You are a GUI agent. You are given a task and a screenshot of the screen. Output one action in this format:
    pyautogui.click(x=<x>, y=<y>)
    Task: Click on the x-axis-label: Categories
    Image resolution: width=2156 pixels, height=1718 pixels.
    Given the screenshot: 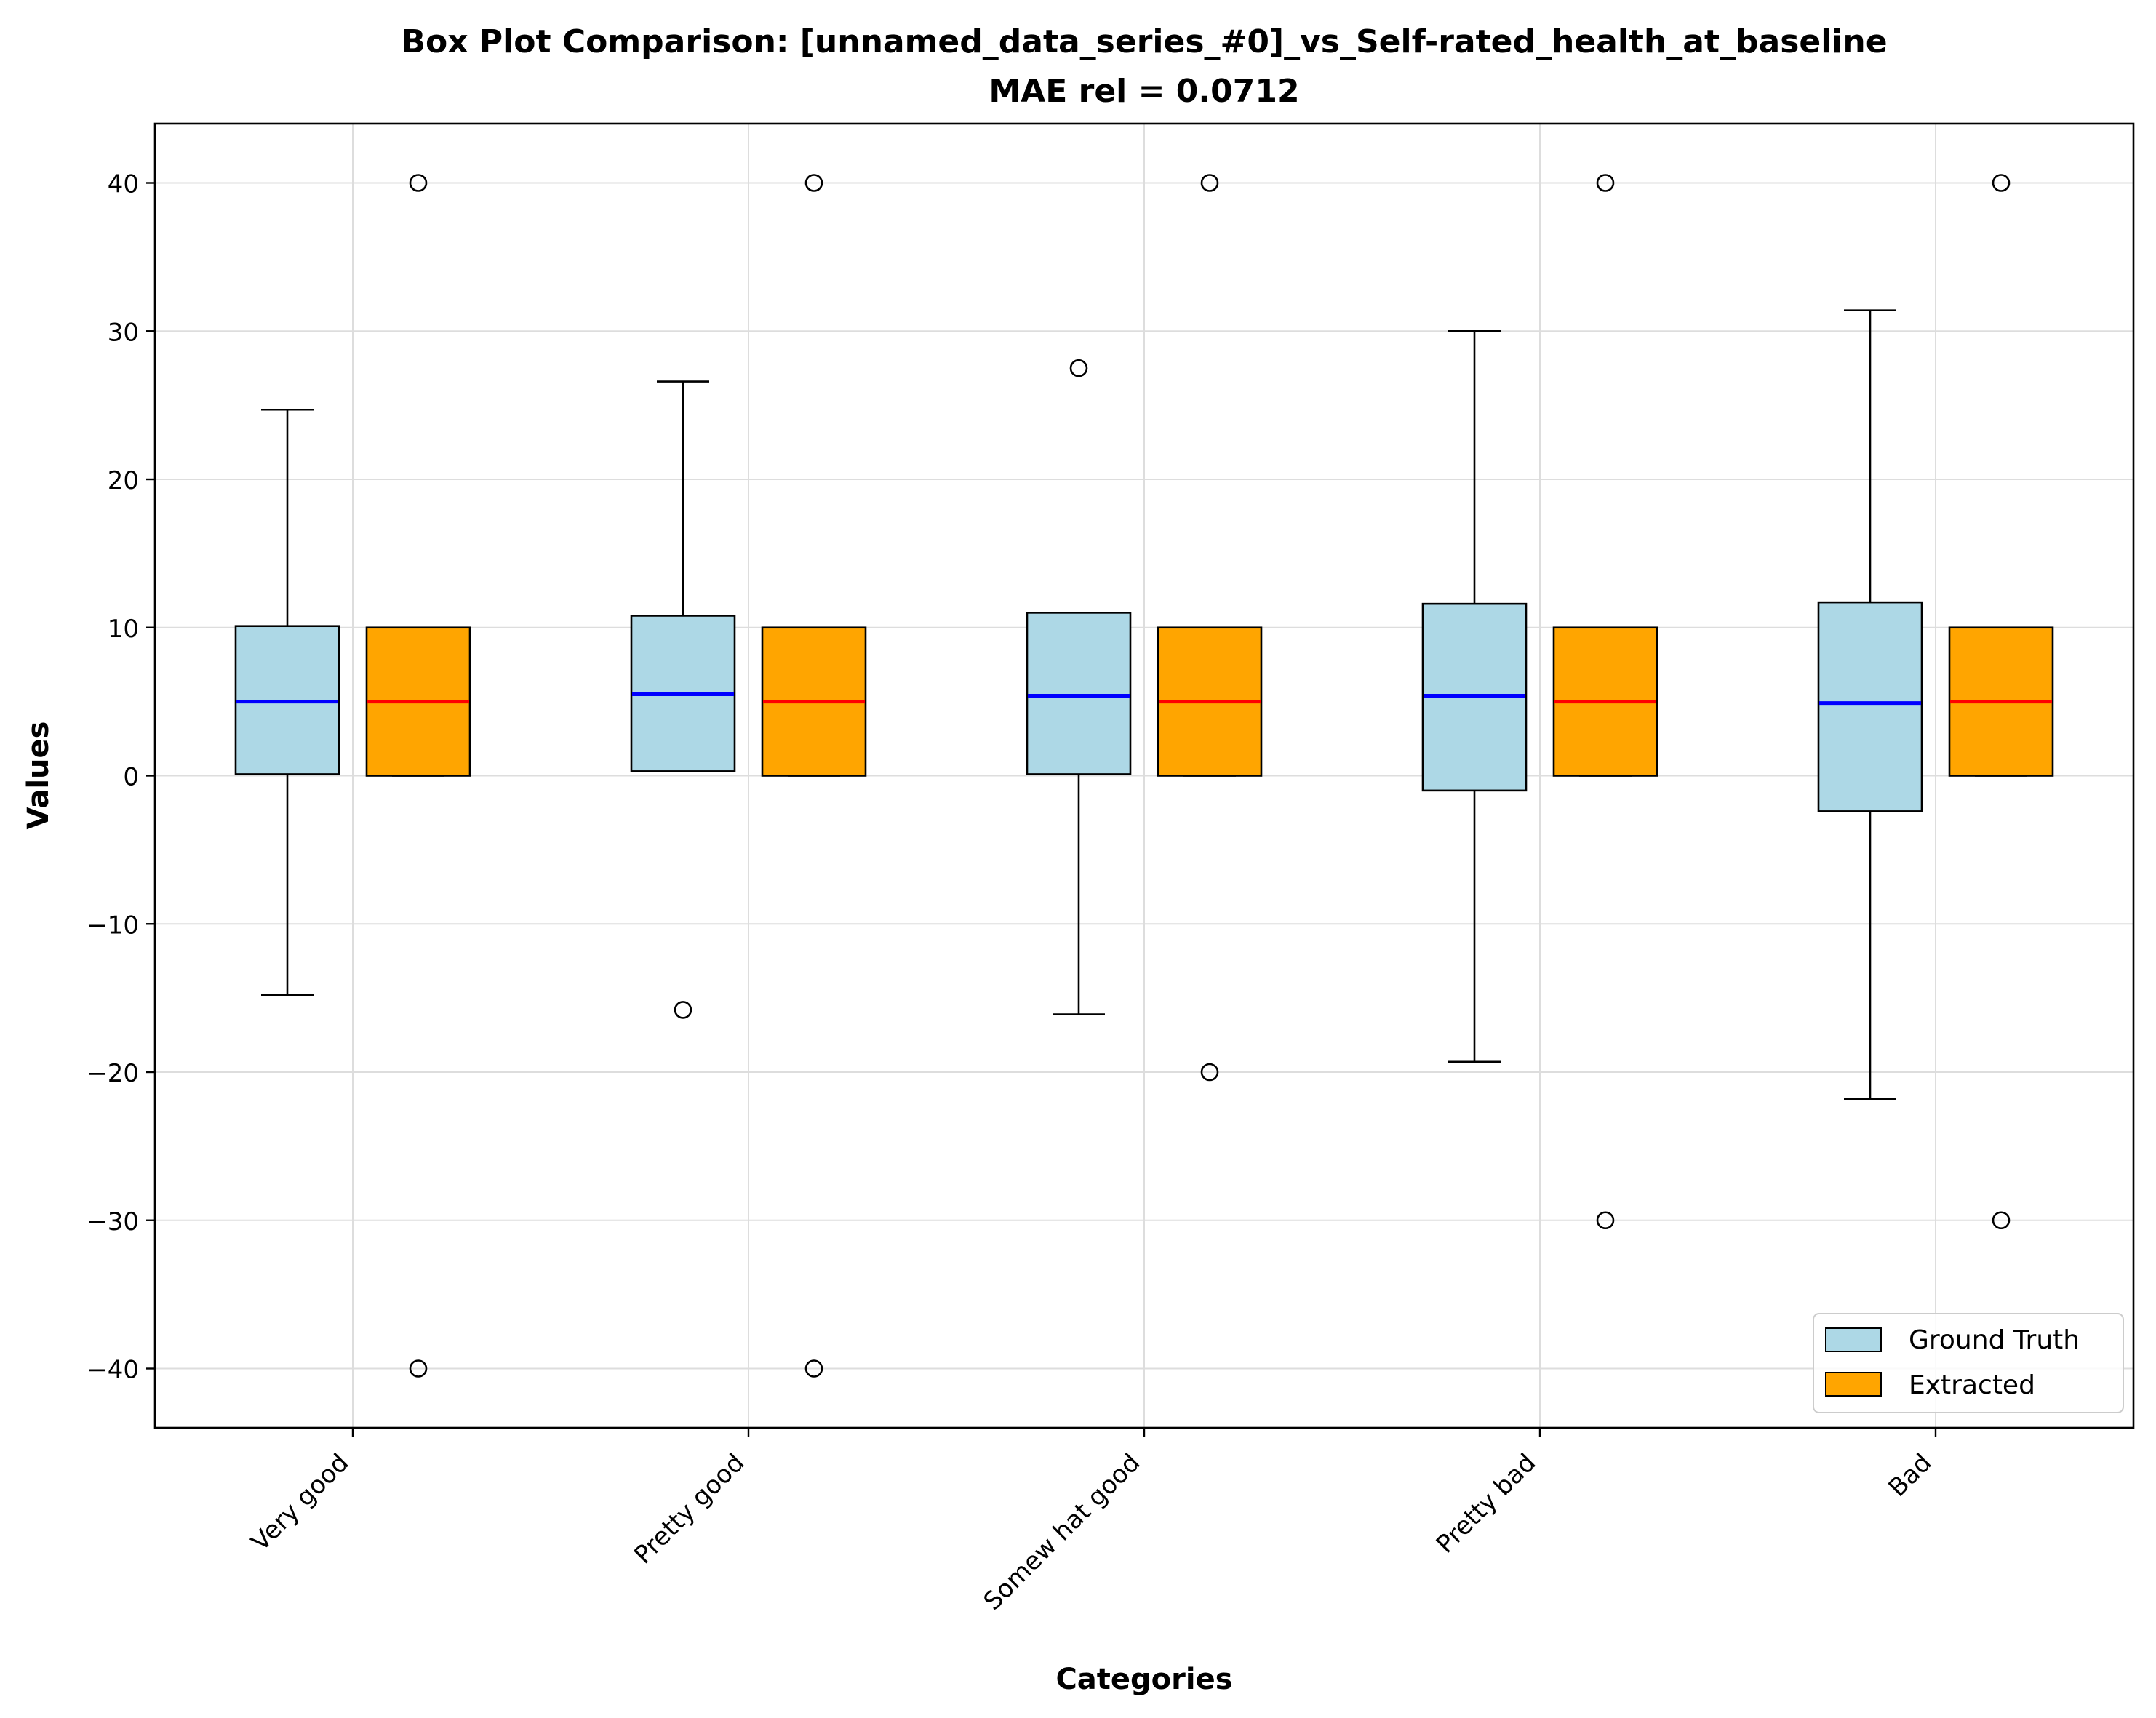 What is the action you would take?
    pyautogui.click(x=1143, y=1679)
    